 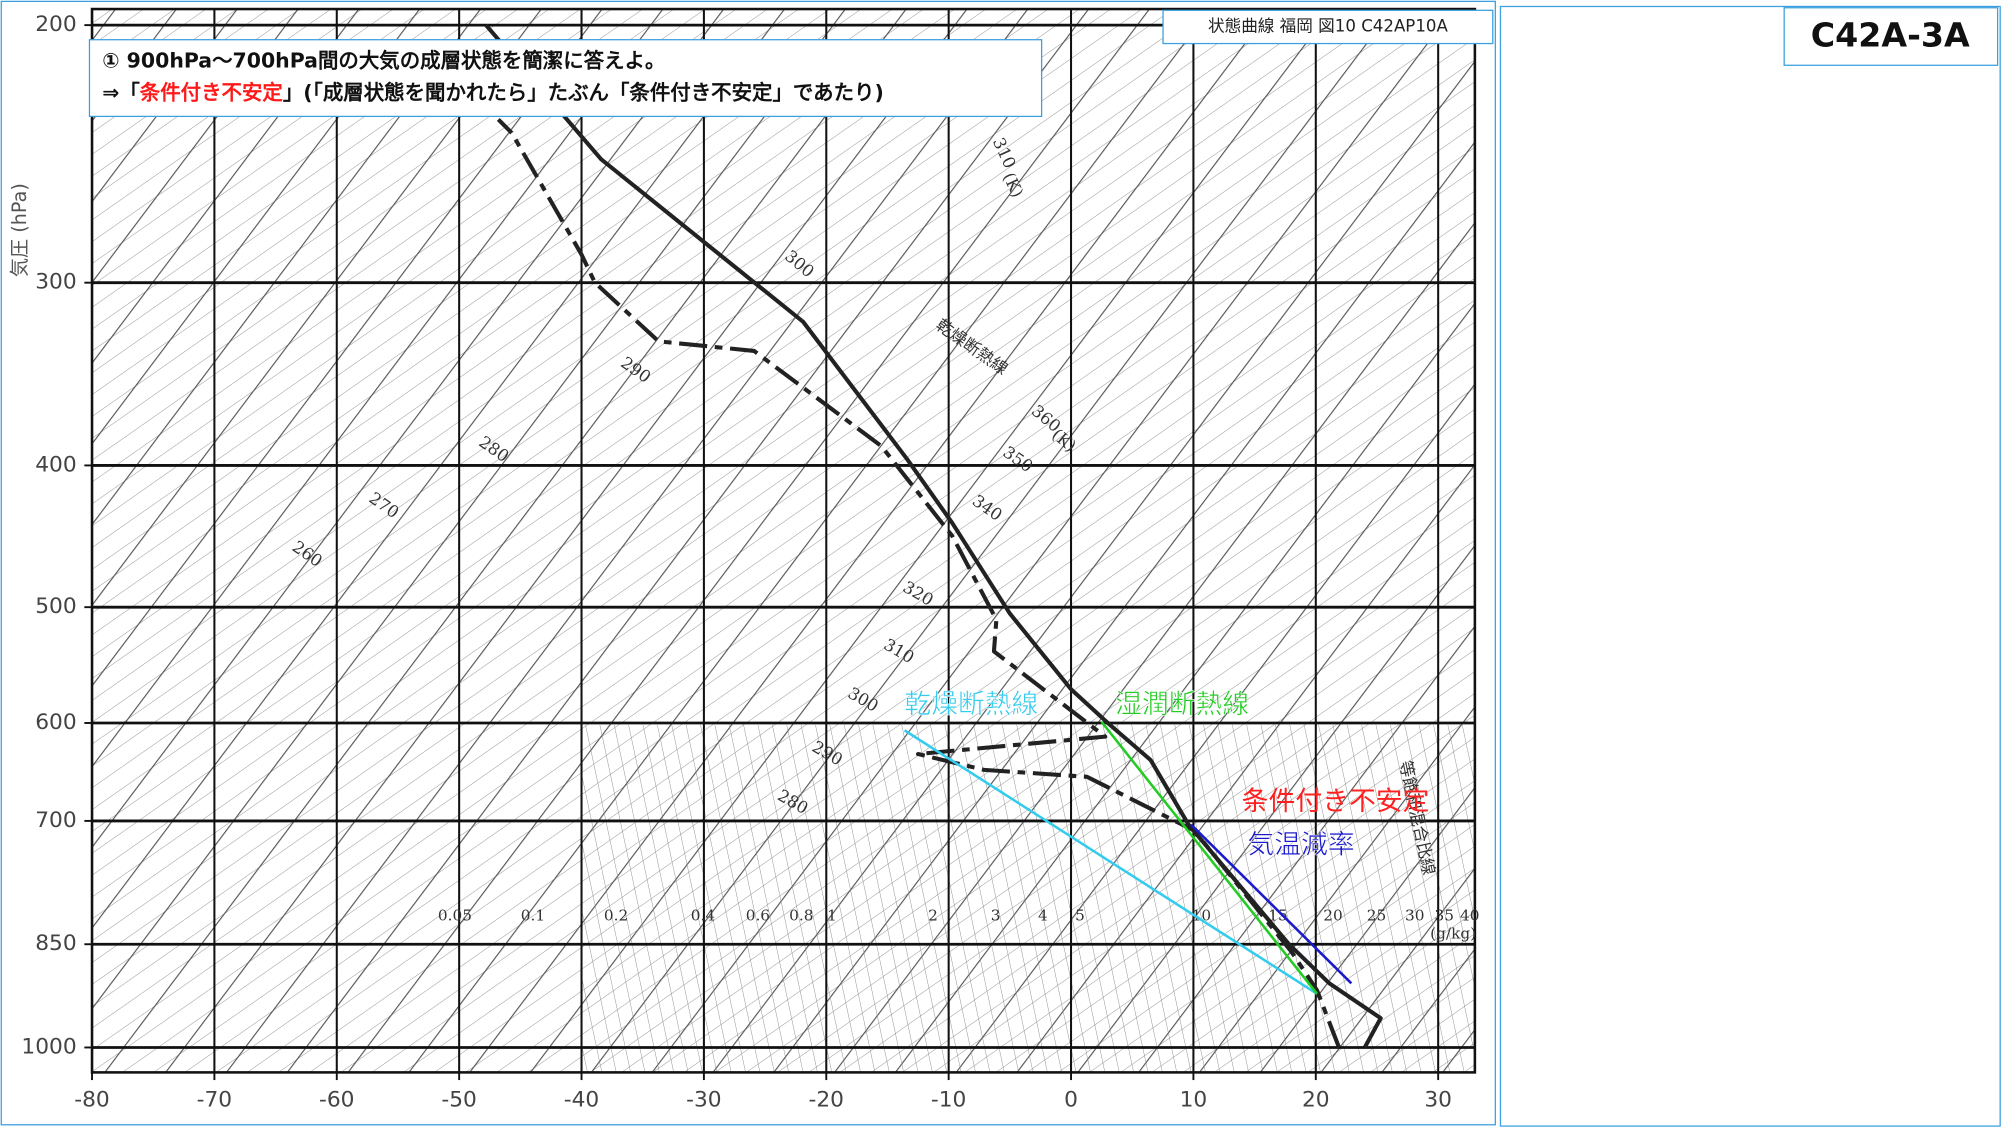 What do you see at coordinates (1202, 915) in the screenshot?
I see `mixing-ratio-label: 10` at bounding box center [1202, 915].